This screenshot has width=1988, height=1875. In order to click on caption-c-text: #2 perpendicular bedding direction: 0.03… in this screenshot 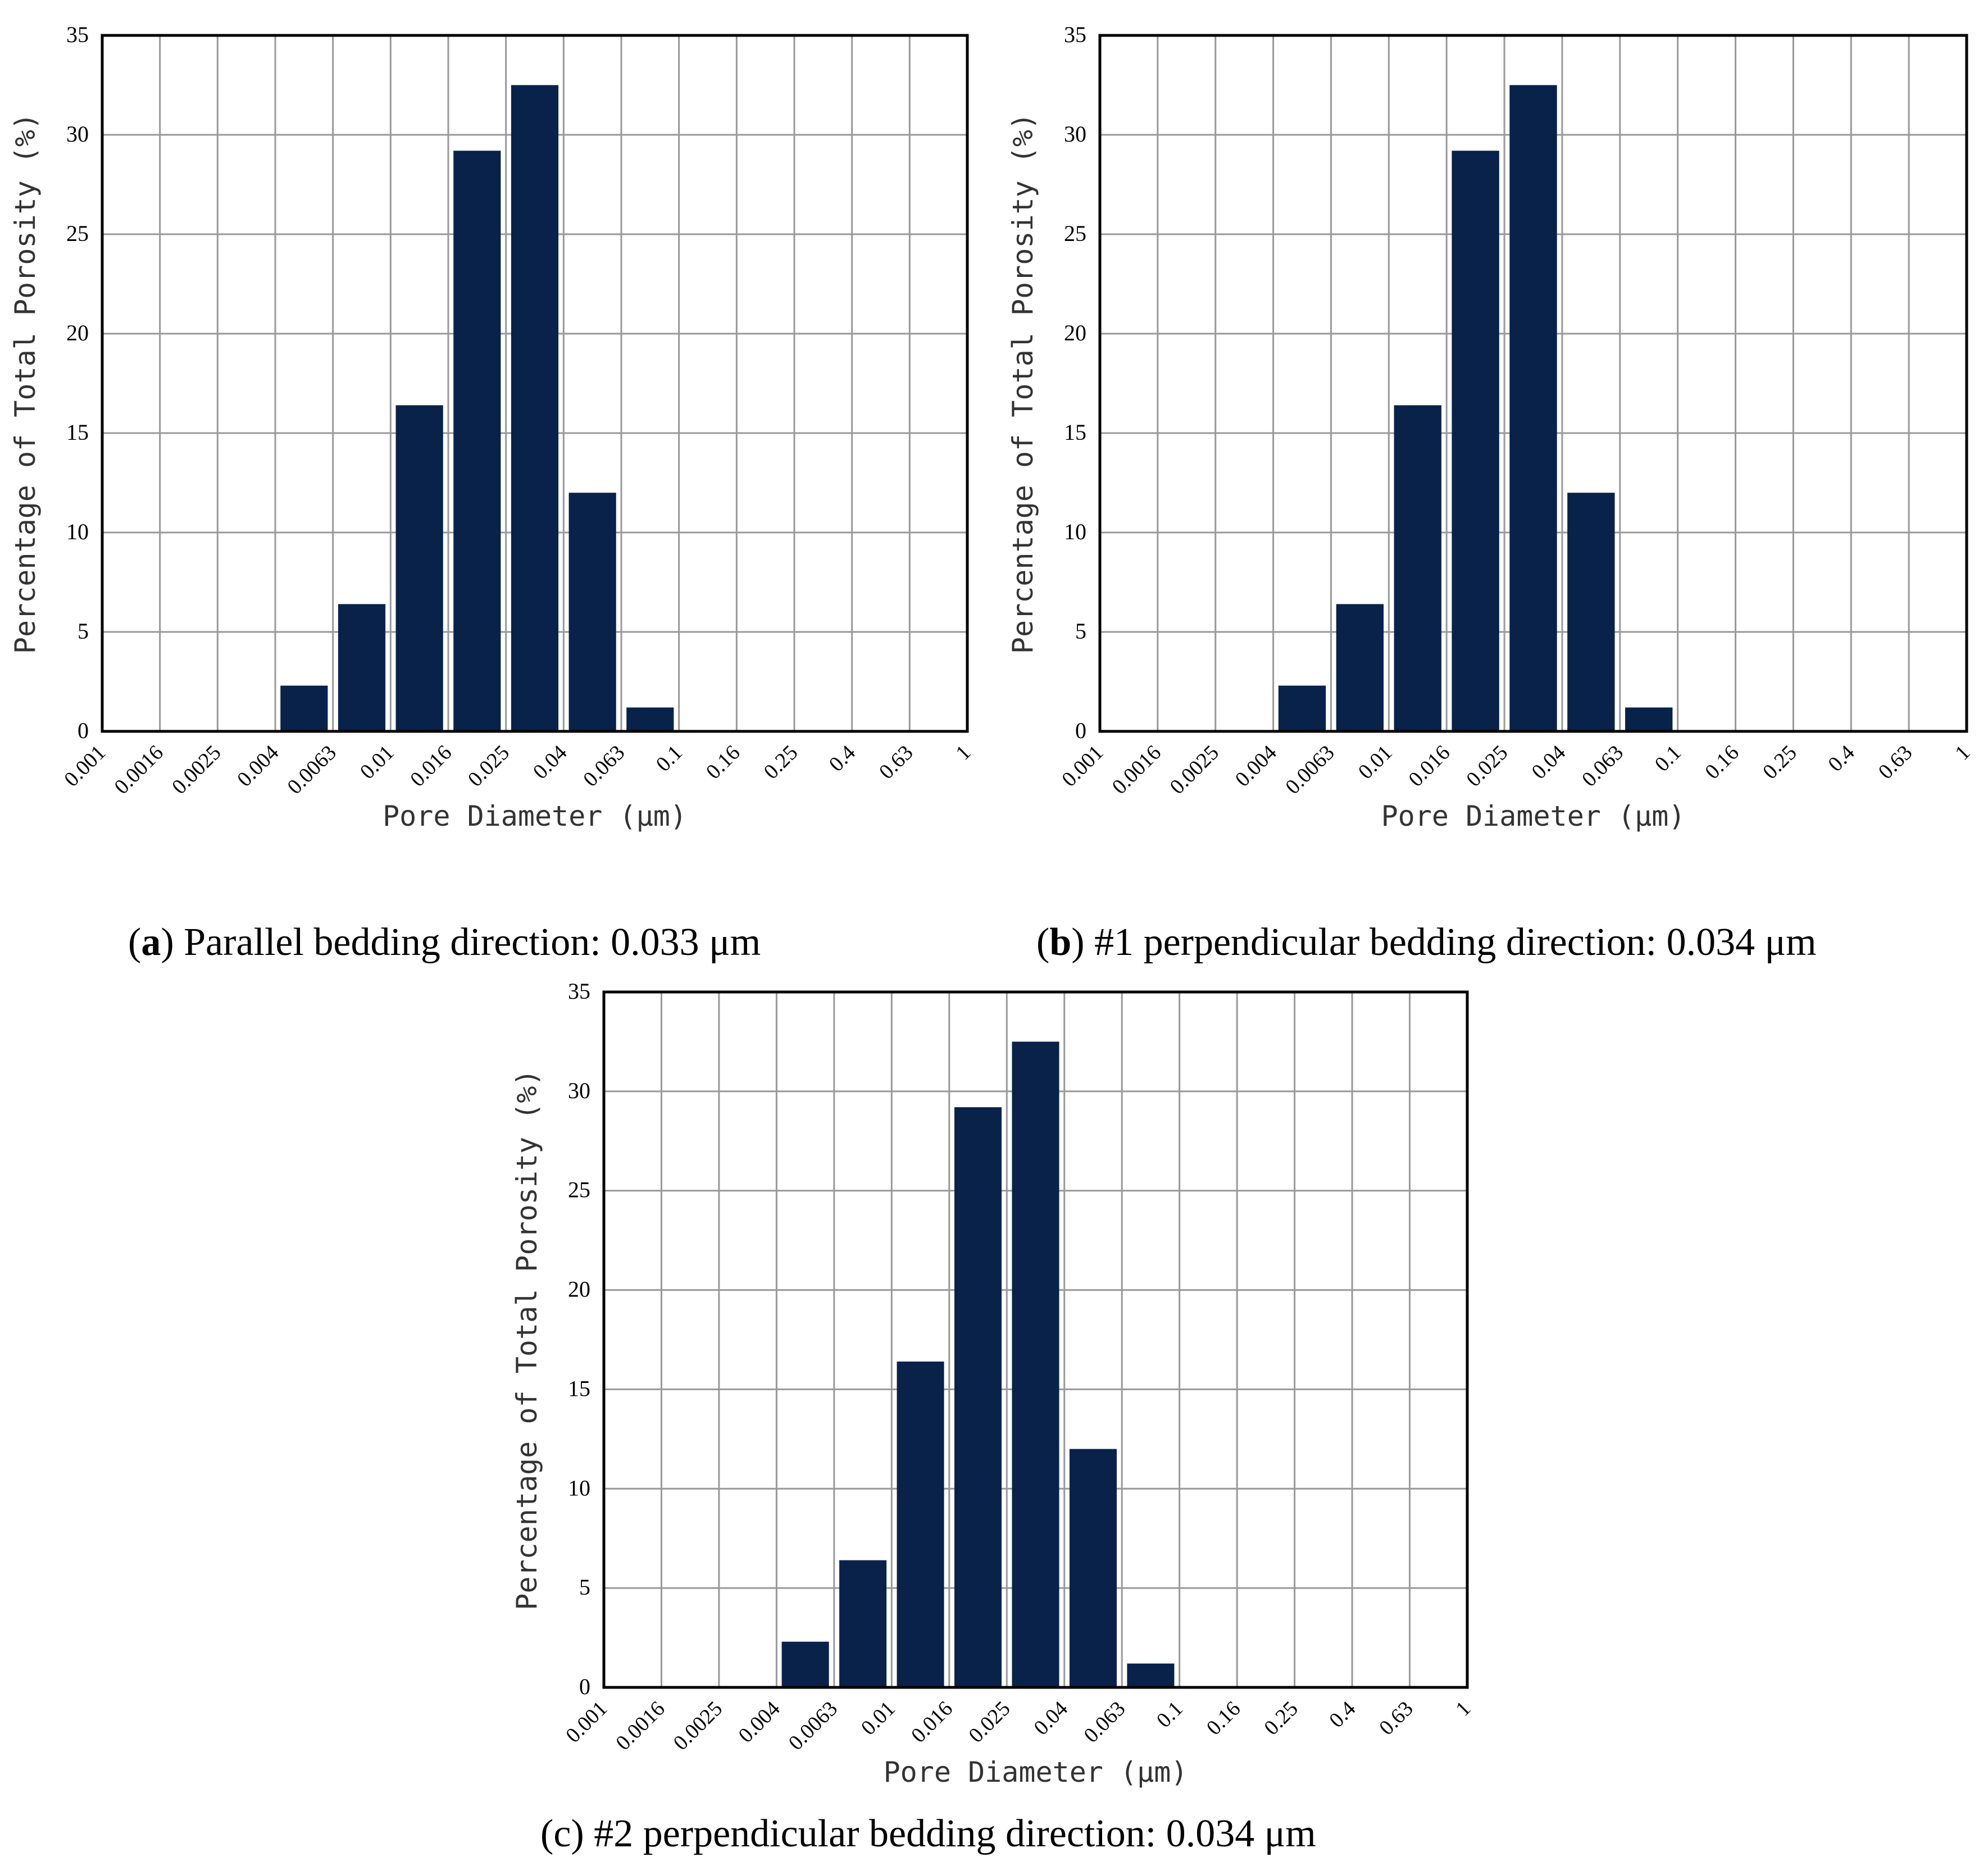, I will do `click(955, 1833)`.